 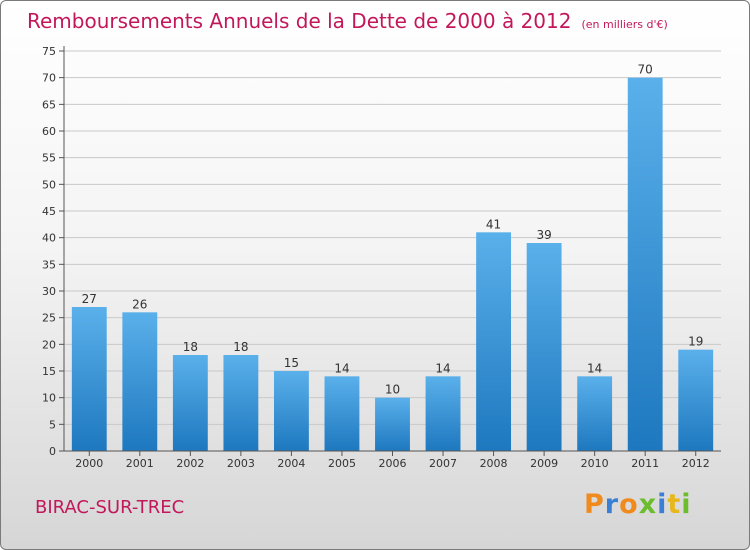 I want to click on x-tick-label: 2000, so click(x=89, y=463).